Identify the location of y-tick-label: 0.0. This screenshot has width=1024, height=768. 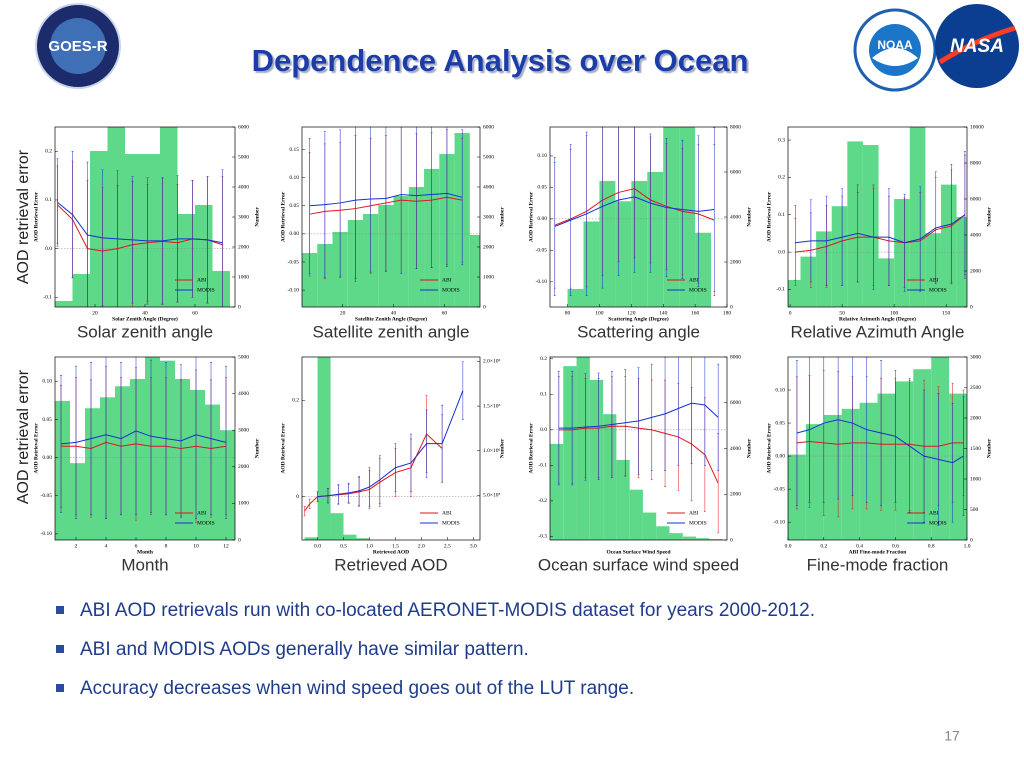
(543, 430).